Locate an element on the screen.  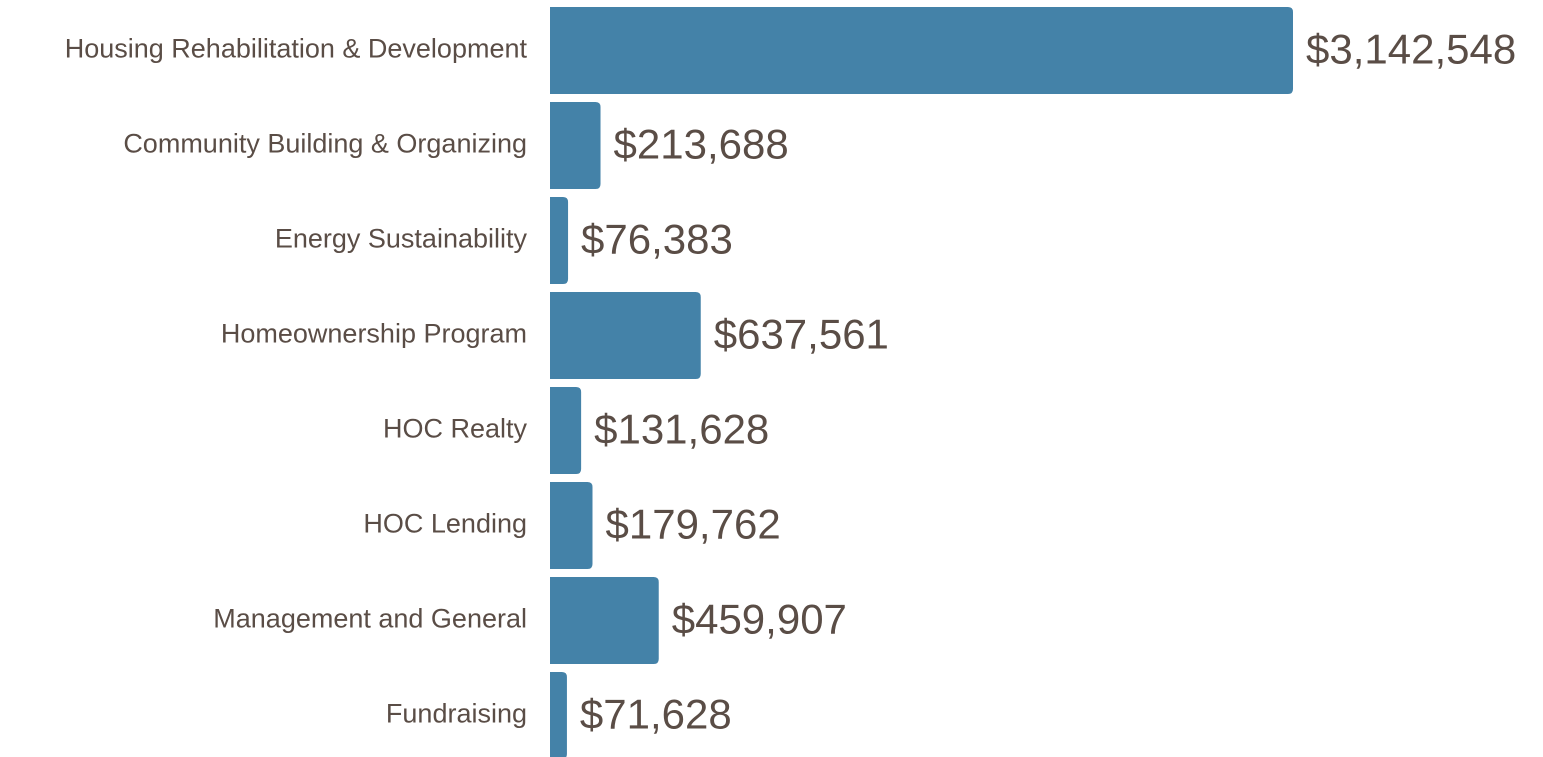
value-label: $76,383 is located at coordinates (657, 239).